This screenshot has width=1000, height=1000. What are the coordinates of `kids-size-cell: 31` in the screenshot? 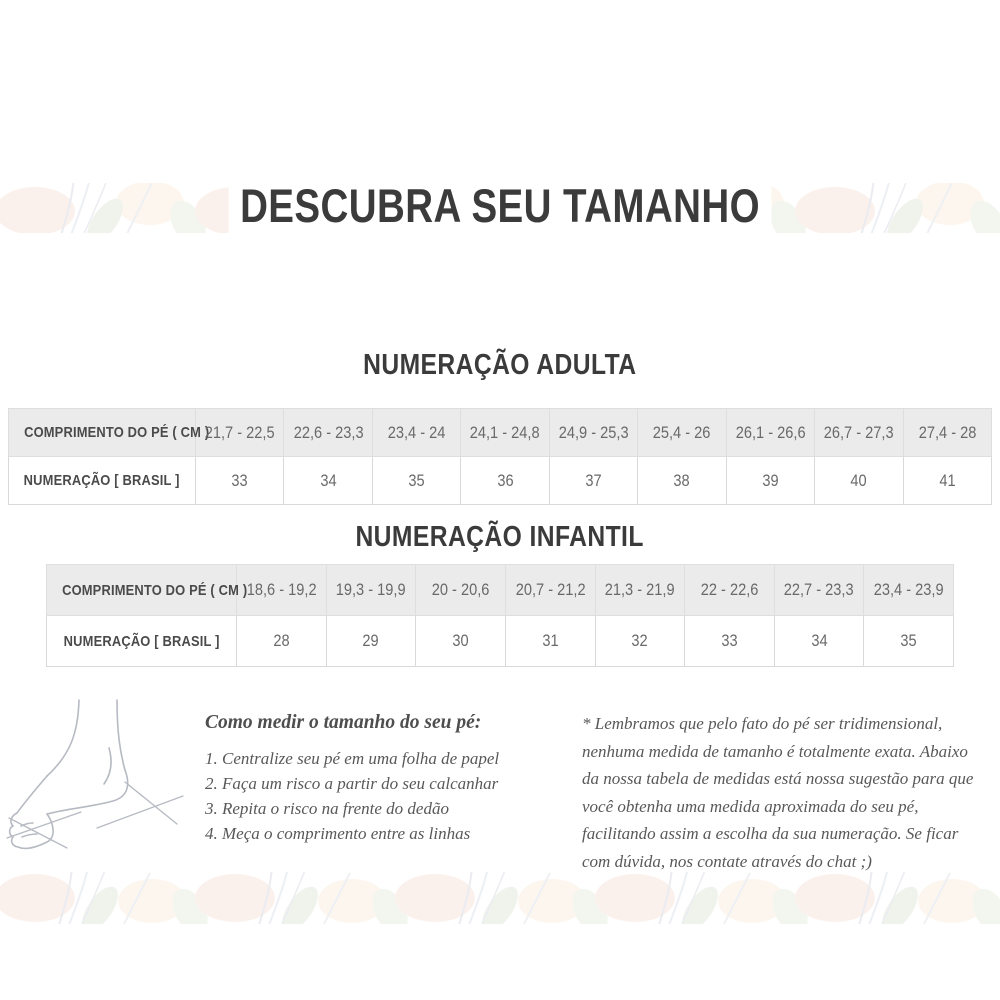 It's located at (550, 641).